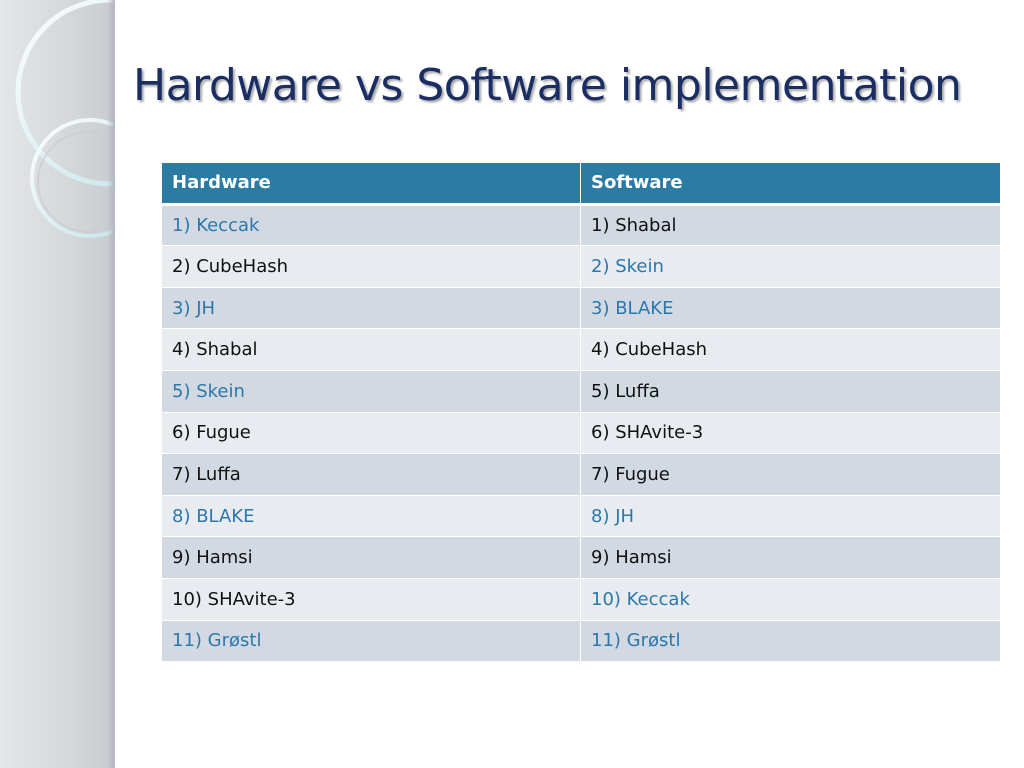  Describe the element at coordinates (547, 85) in the screenshot. I see `slide-title: Hardware vs Software implementation` at that location.